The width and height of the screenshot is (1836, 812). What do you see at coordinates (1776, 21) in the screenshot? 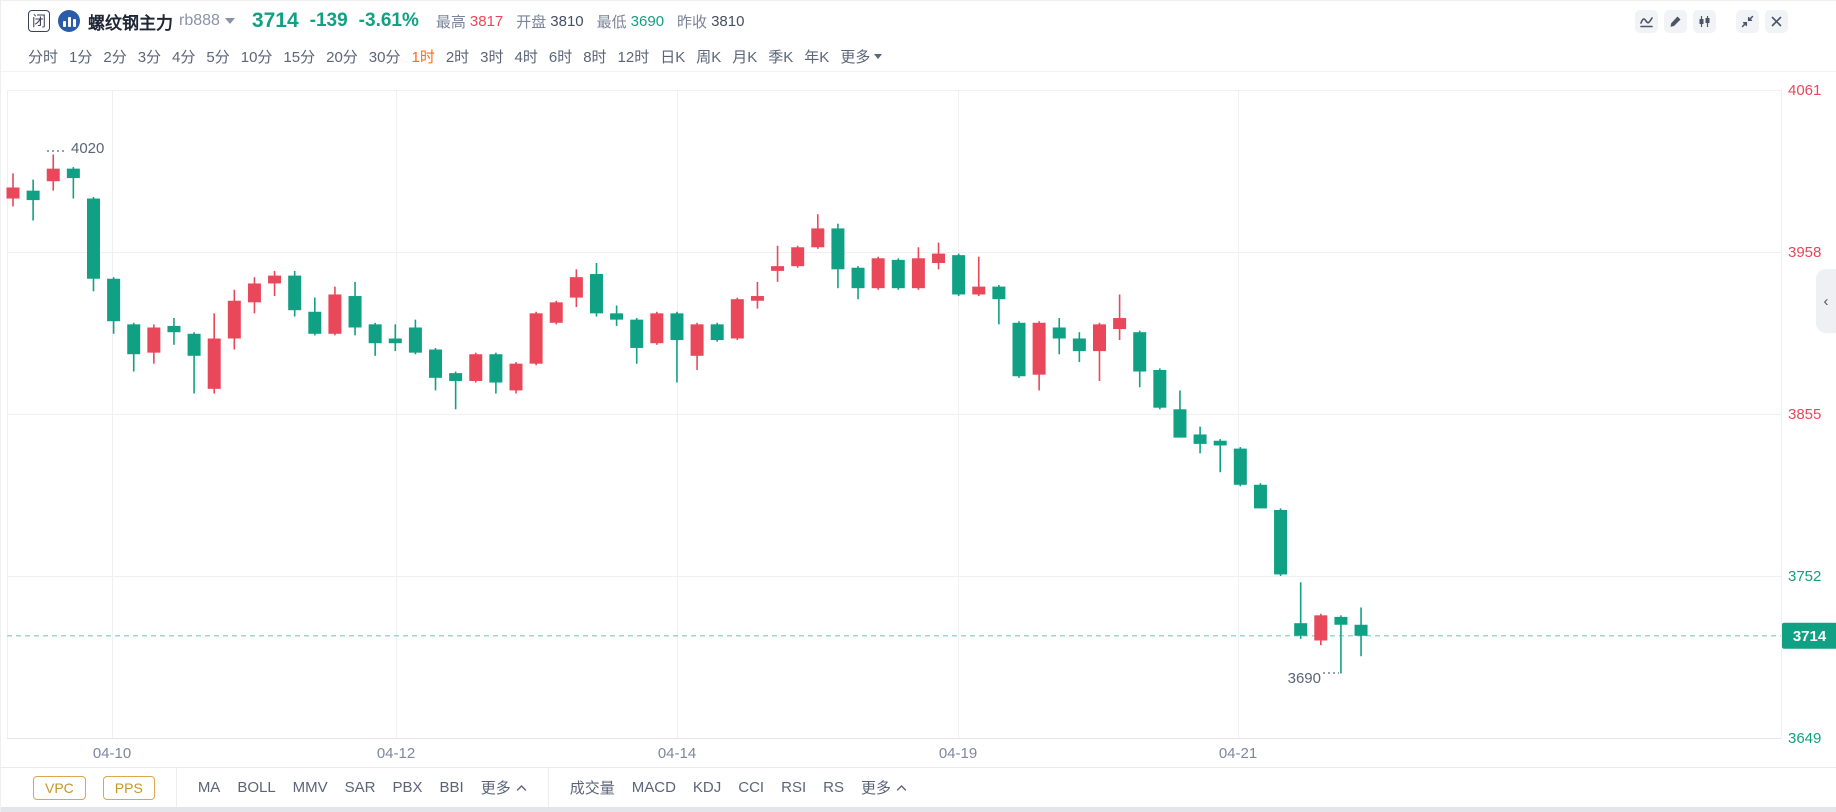
I see `close-button` at bounding box center [1776, 21].